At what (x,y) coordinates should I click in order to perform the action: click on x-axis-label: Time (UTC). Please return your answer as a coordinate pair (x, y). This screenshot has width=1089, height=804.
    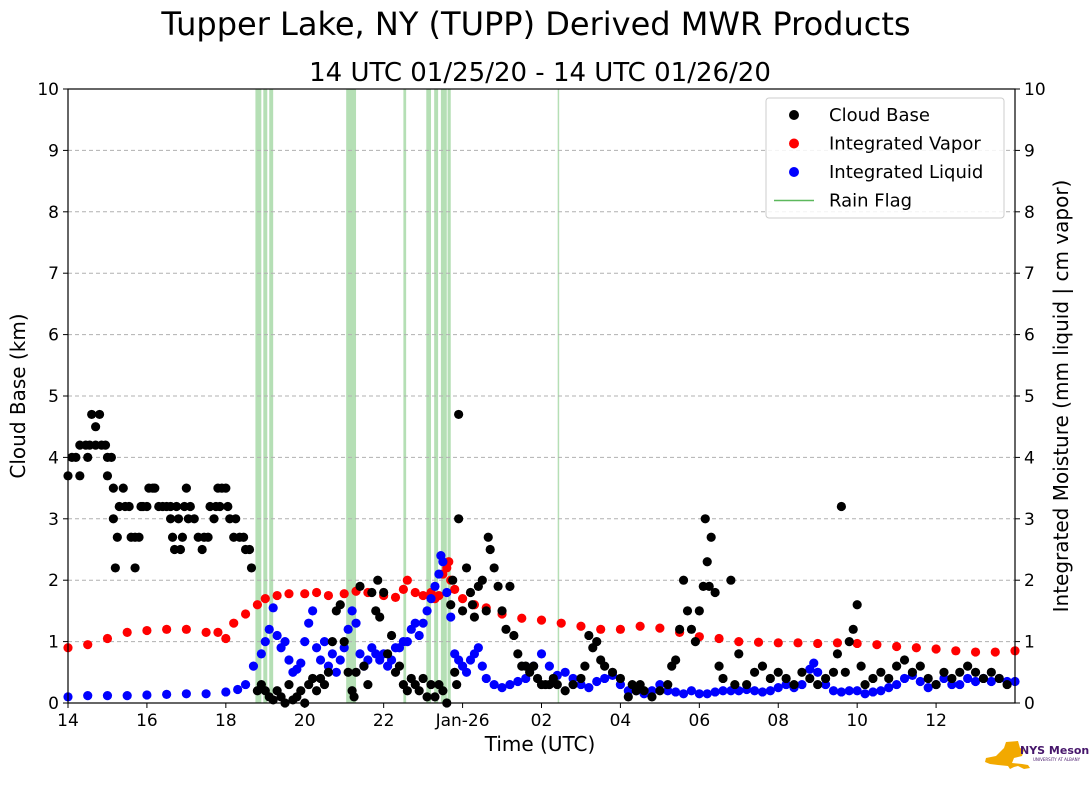
    Looking at the image, I should click on (540, 744).